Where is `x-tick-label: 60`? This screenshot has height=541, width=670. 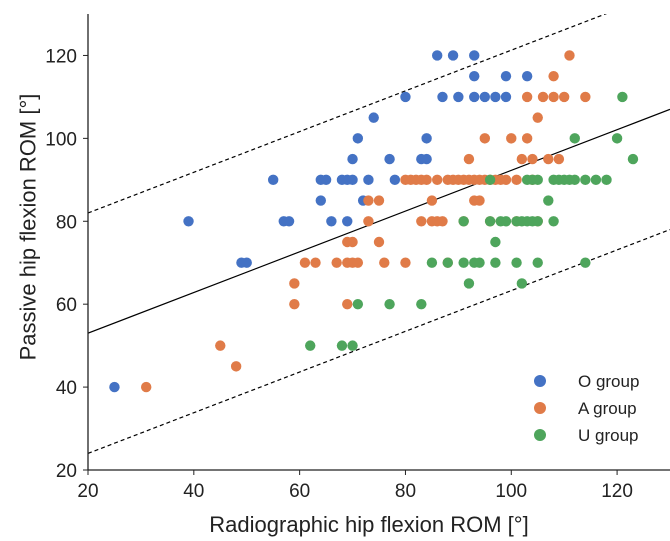 x-tick-label: 60 is located at coordinates (299, 491).